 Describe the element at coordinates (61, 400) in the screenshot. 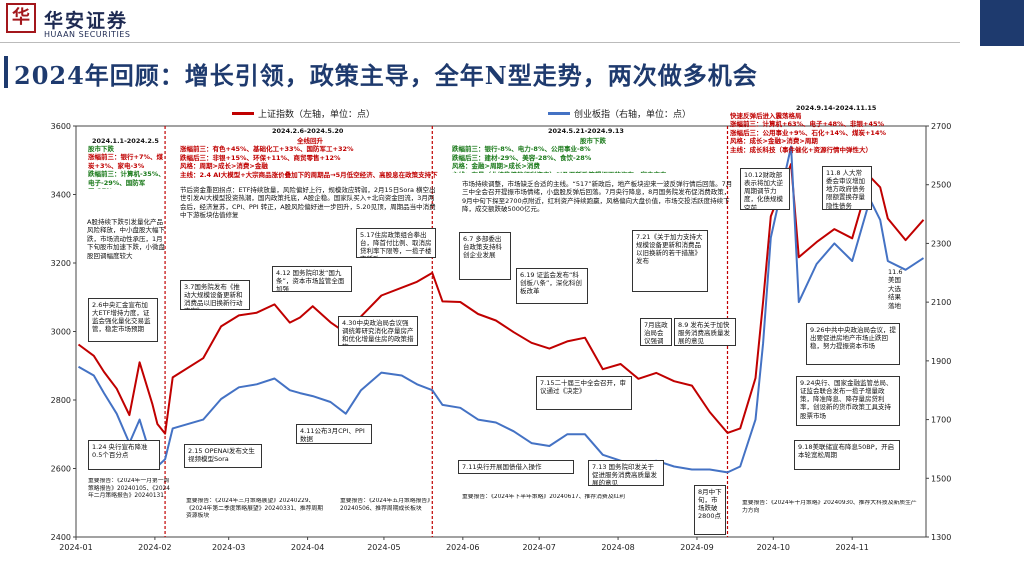

I see `left-axis-tick-label: 2800` at that location.